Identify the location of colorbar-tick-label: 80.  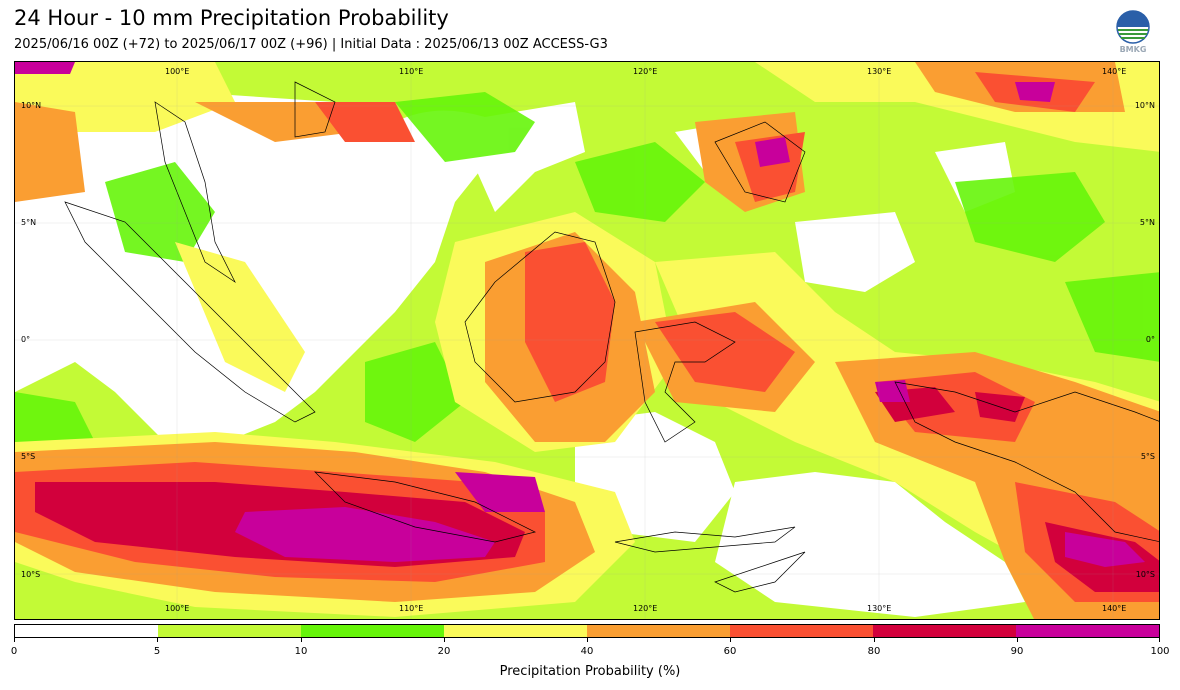
(874, 651).